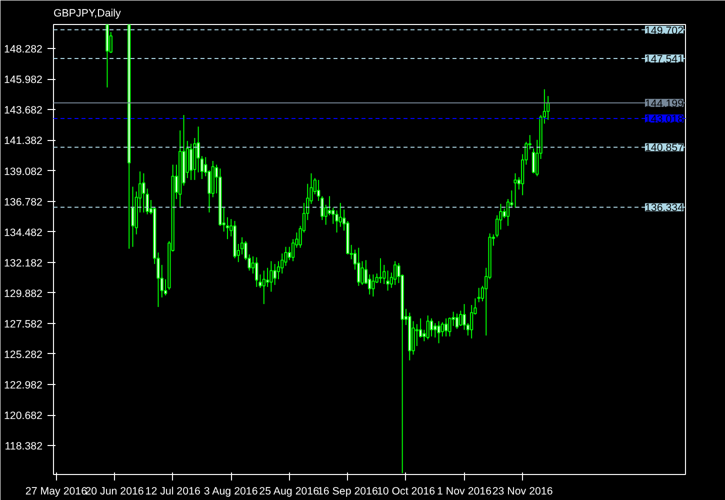  What do you see at coordinates (23, 324) in the screenshot?
I see `y-tick-label: 127.582` at bounding box center [23, 324].